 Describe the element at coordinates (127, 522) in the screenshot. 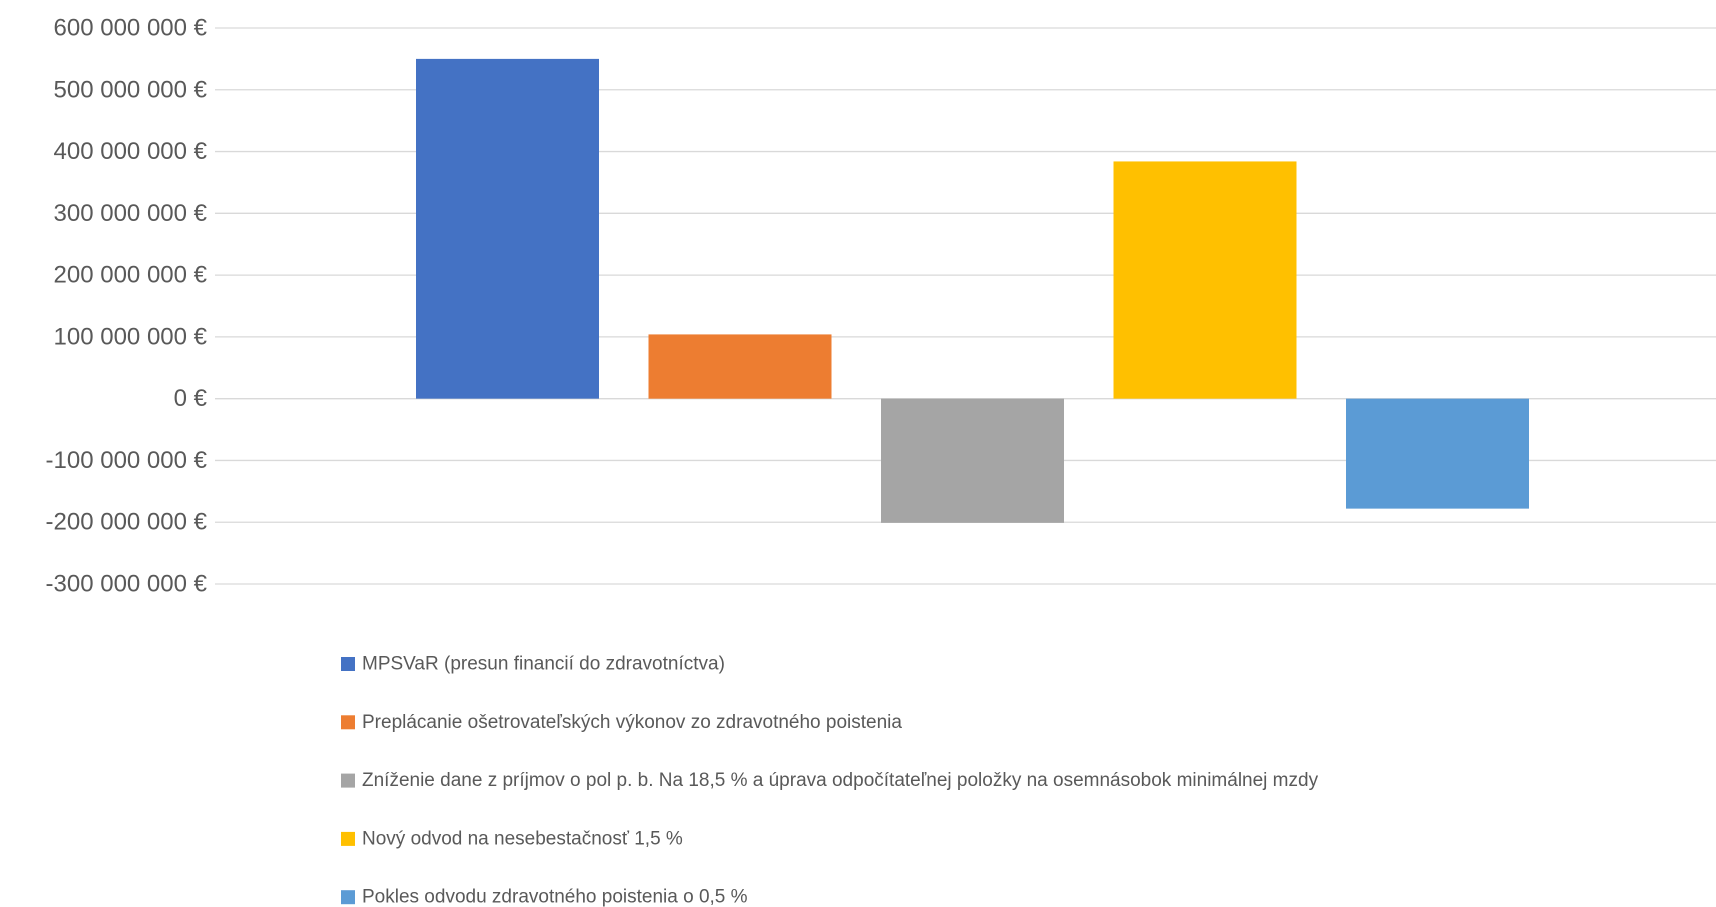

I see `y-tick-label: -200 000 000 €` at that location.